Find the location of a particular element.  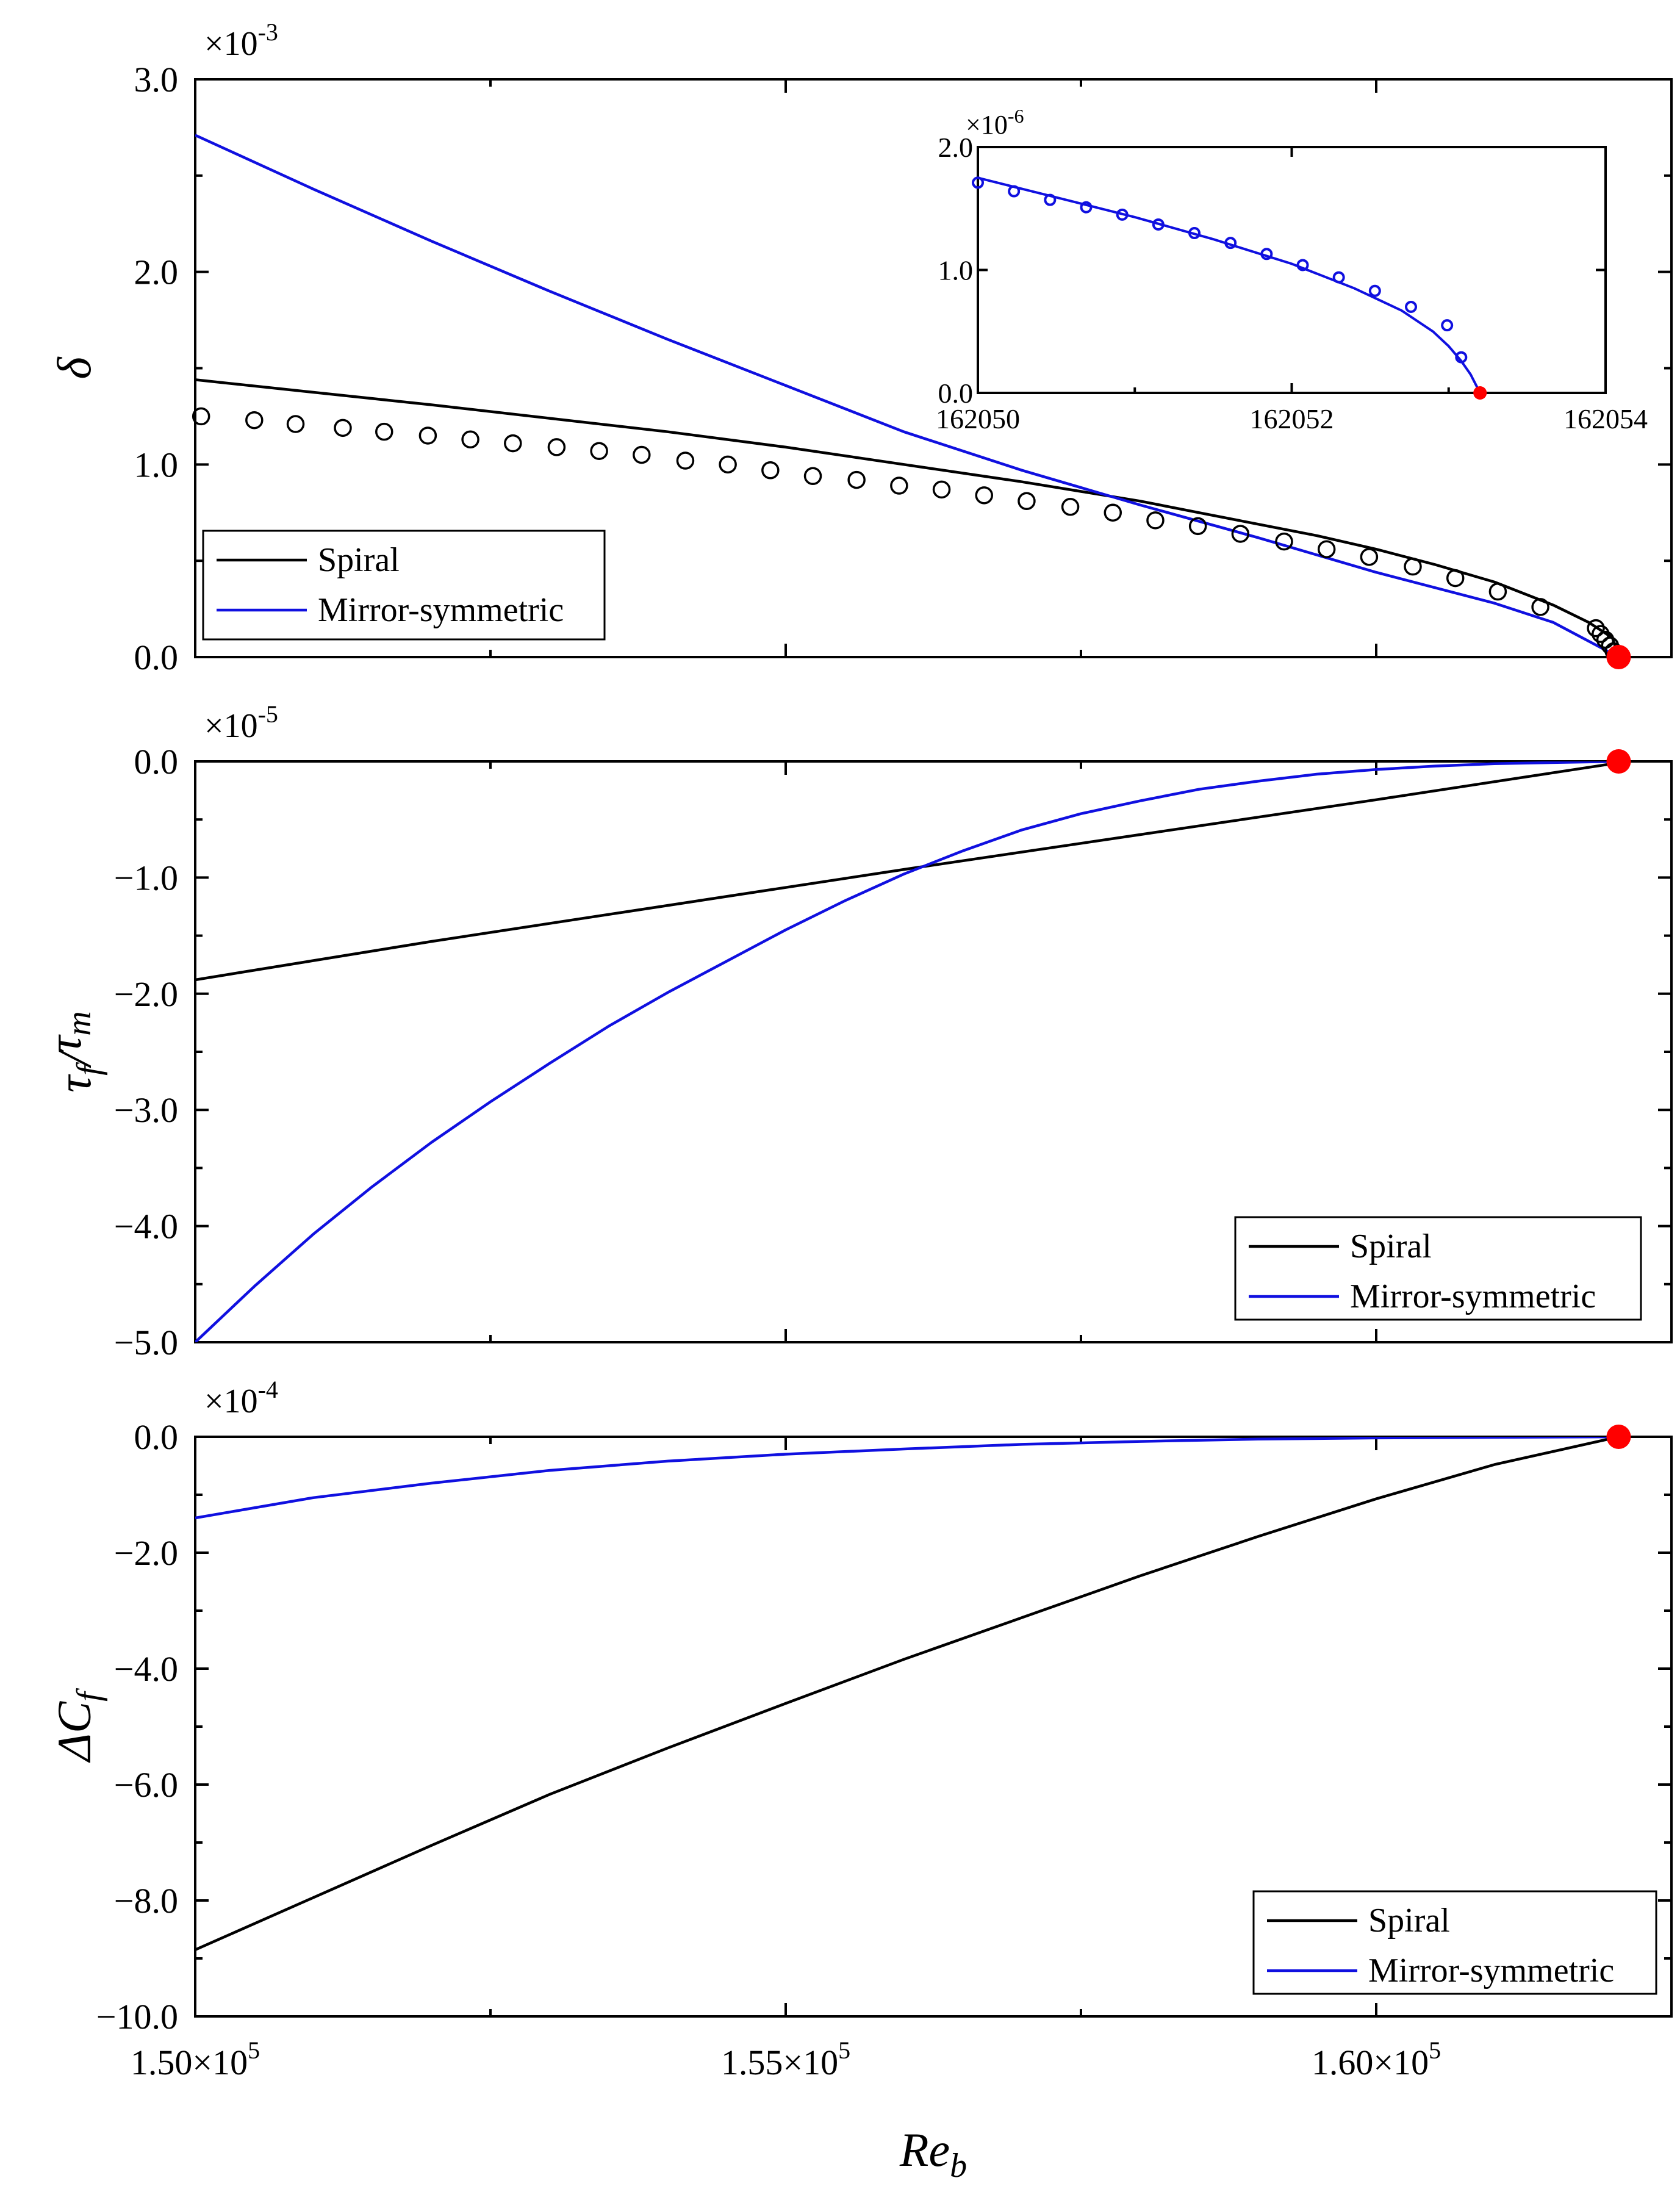

inset-multiplier-exp: -6 is located at coordinates (1016, 116).